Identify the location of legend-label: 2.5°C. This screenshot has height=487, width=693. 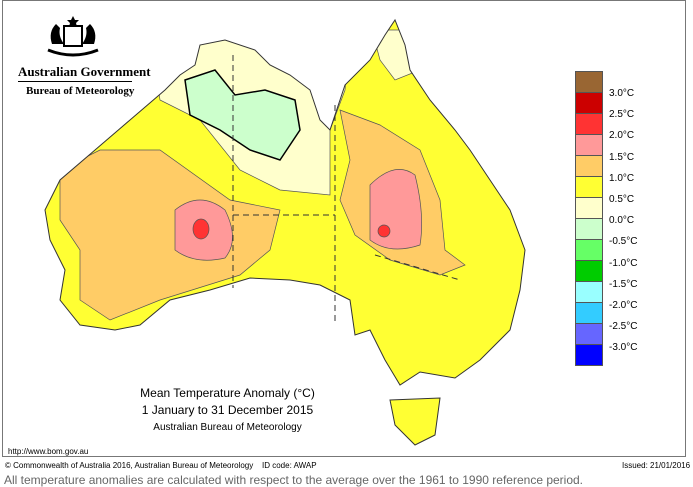
(622, 115).